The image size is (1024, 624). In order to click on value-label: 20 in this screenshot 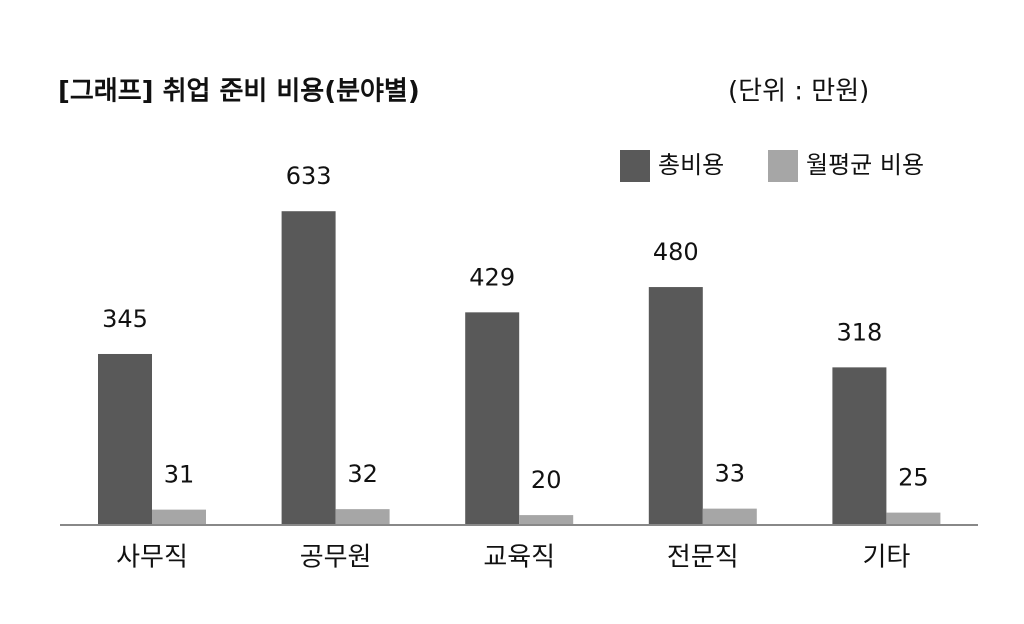, I will do `click(546, 480)`.